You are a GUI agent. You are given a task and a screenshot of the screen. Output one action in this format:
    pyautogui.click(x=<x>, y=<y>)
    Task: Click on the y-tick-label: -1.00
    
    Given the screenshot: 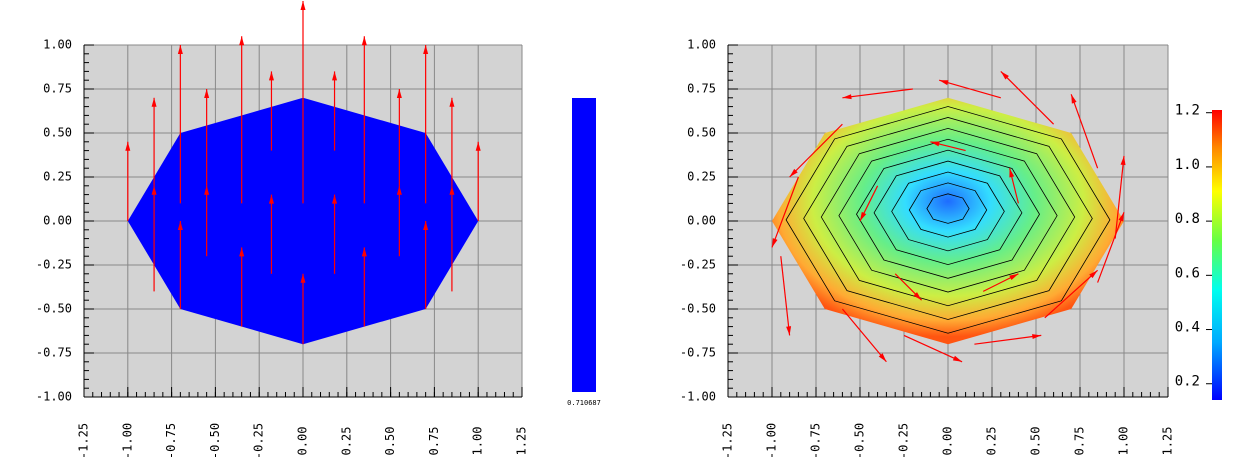 What is the action you would take?
    pyautogui.click(x=698, y=397)
    